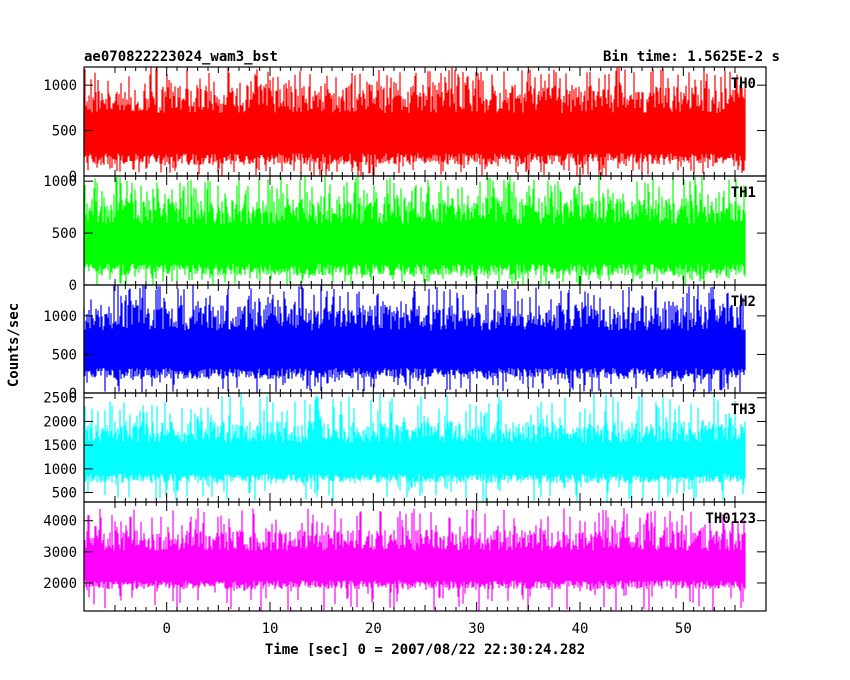 This screenshot has width=850, height=680. What do you see at coordinates (60, 399) in the screenshot?
I see `y-tick-label: 2500` at bounding box center [60, 399].